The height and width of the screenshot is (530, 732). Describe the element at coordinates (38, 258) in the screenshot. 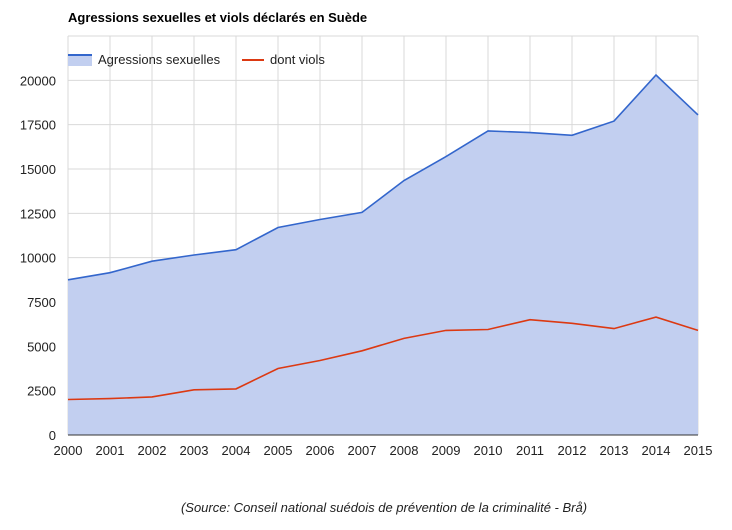

I see `y-tick-label: 10000` at that location.